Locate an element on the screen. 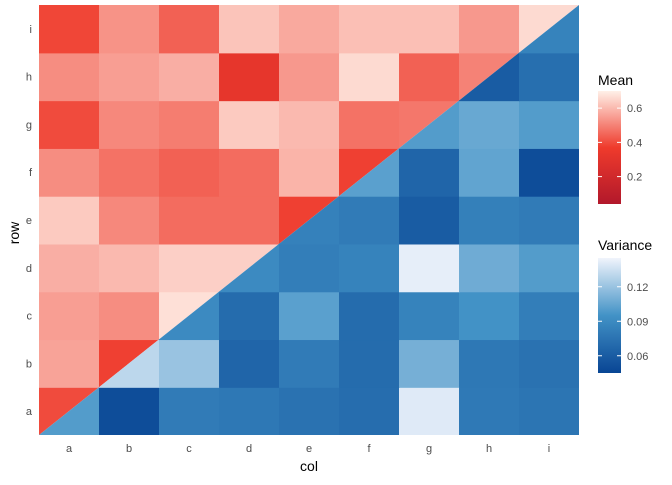 Image resolution: width=672 pixels, height=485 pixels. variance-cell-c-g is located at coordinates (429, 316).